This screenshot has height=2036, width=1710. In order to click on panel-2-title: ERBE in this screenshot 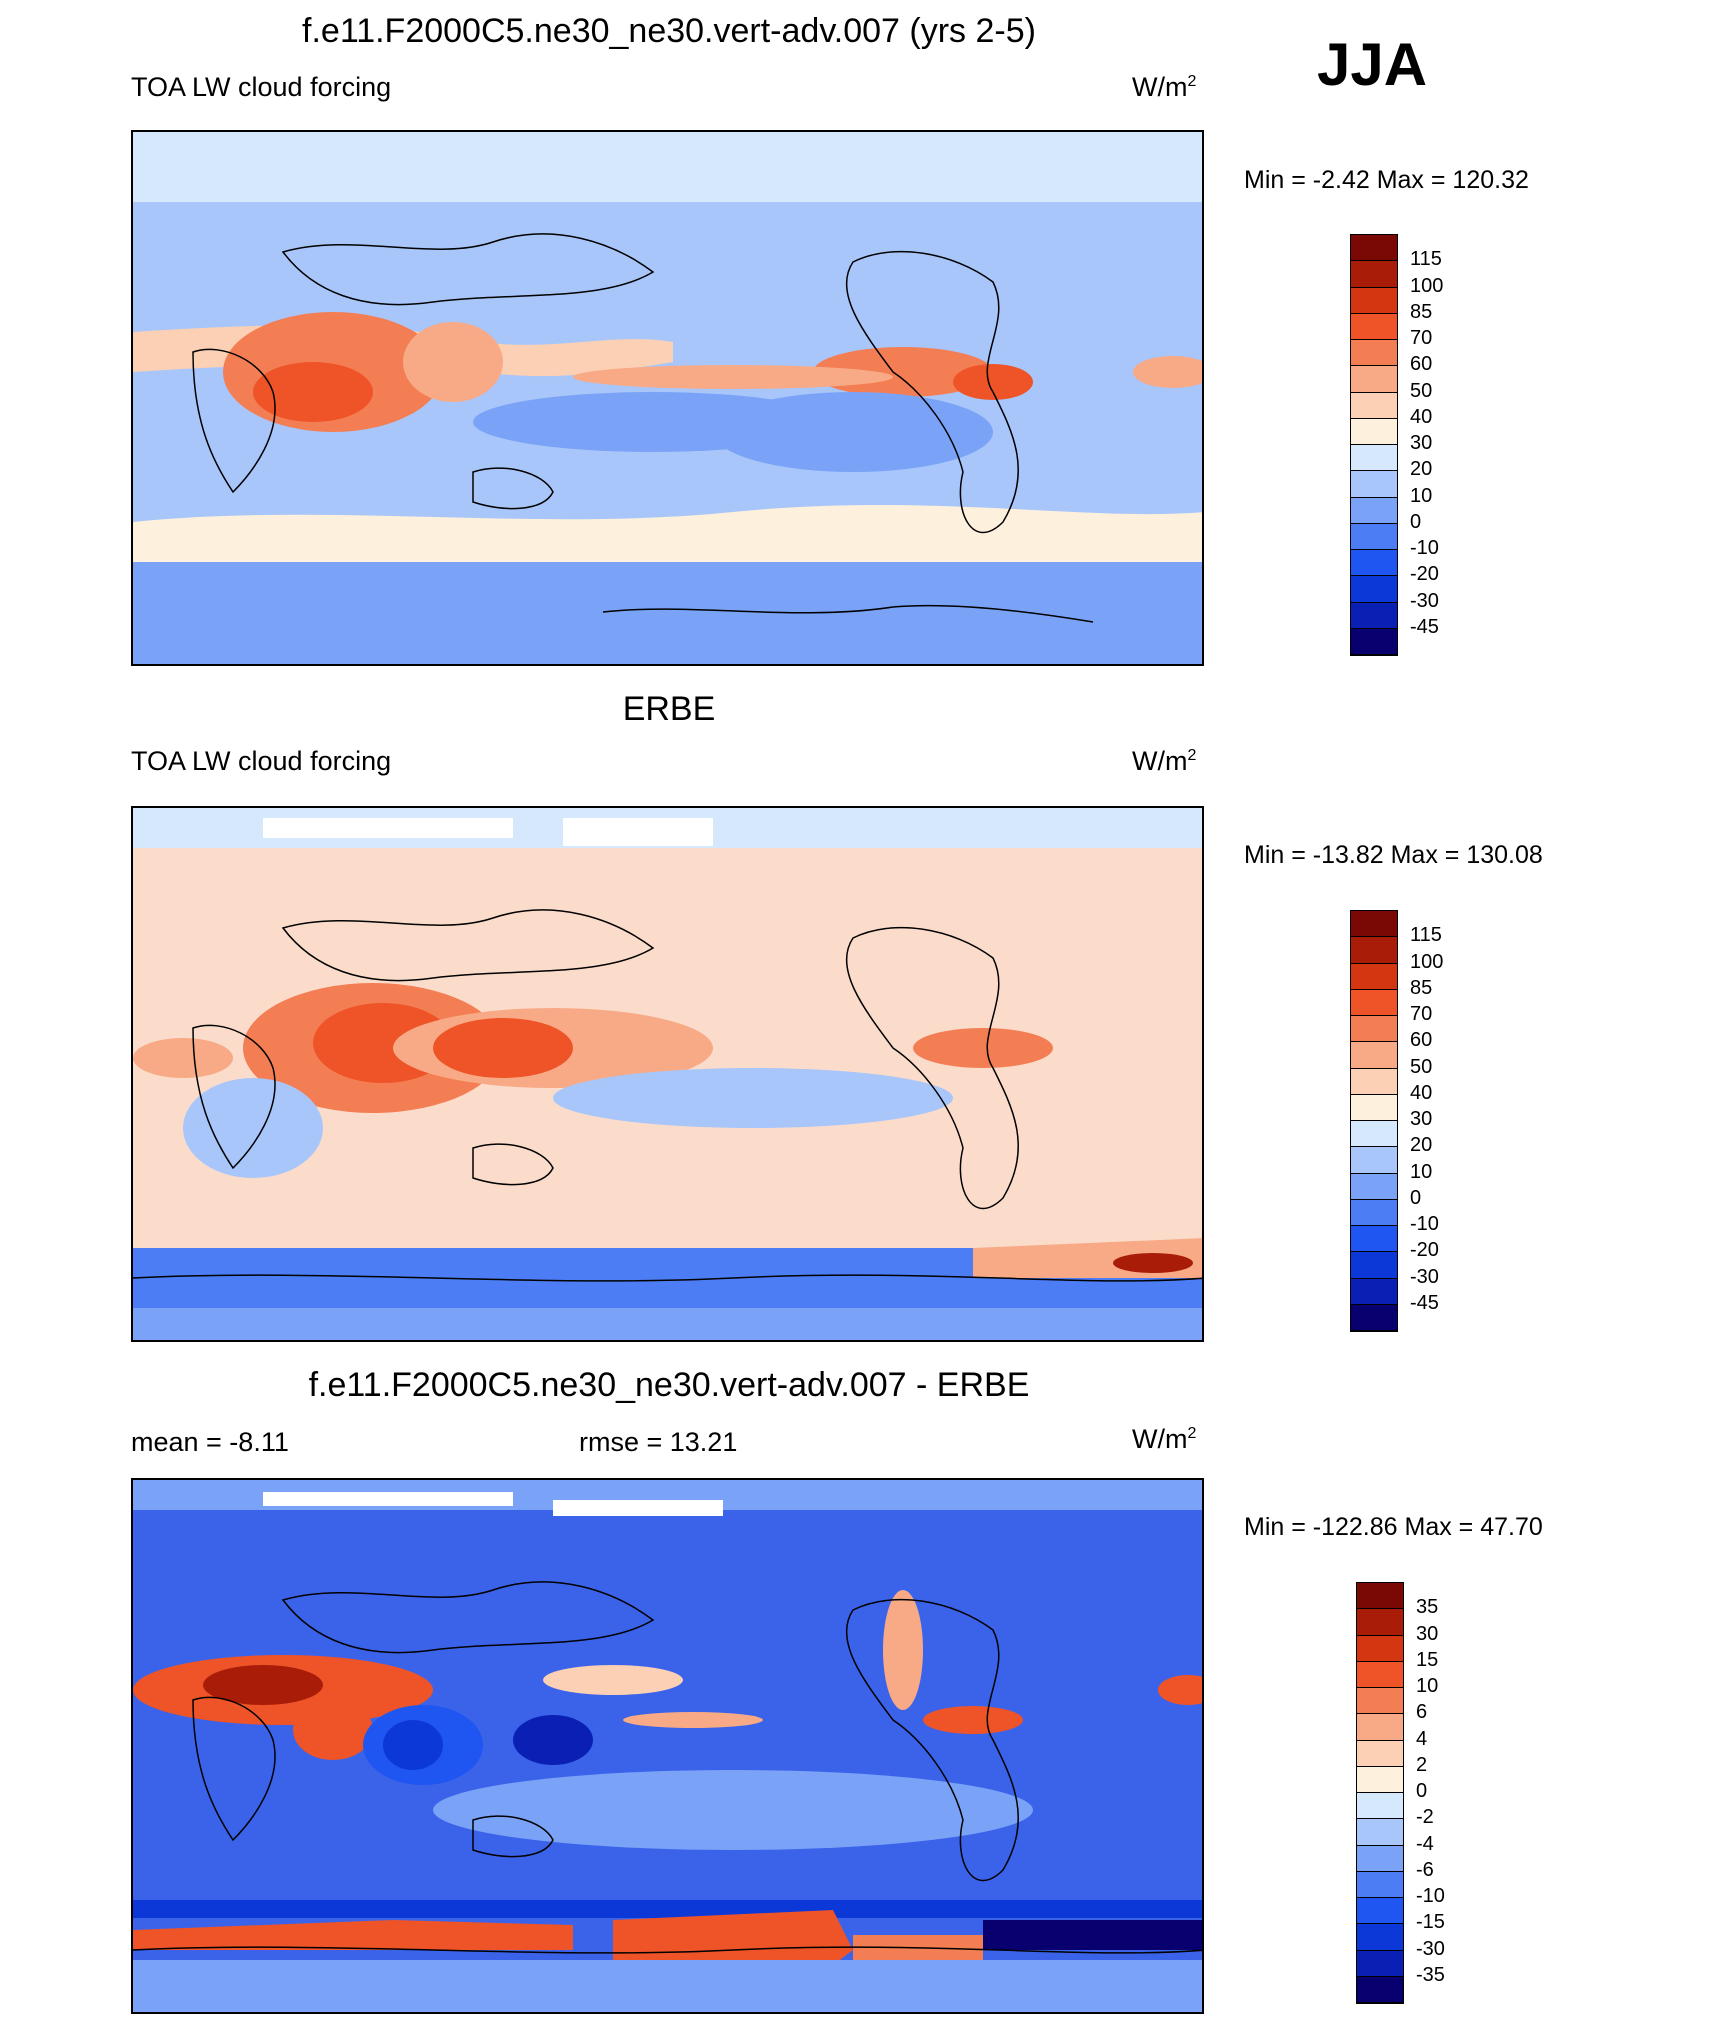, I will do `click(669, 709)`.